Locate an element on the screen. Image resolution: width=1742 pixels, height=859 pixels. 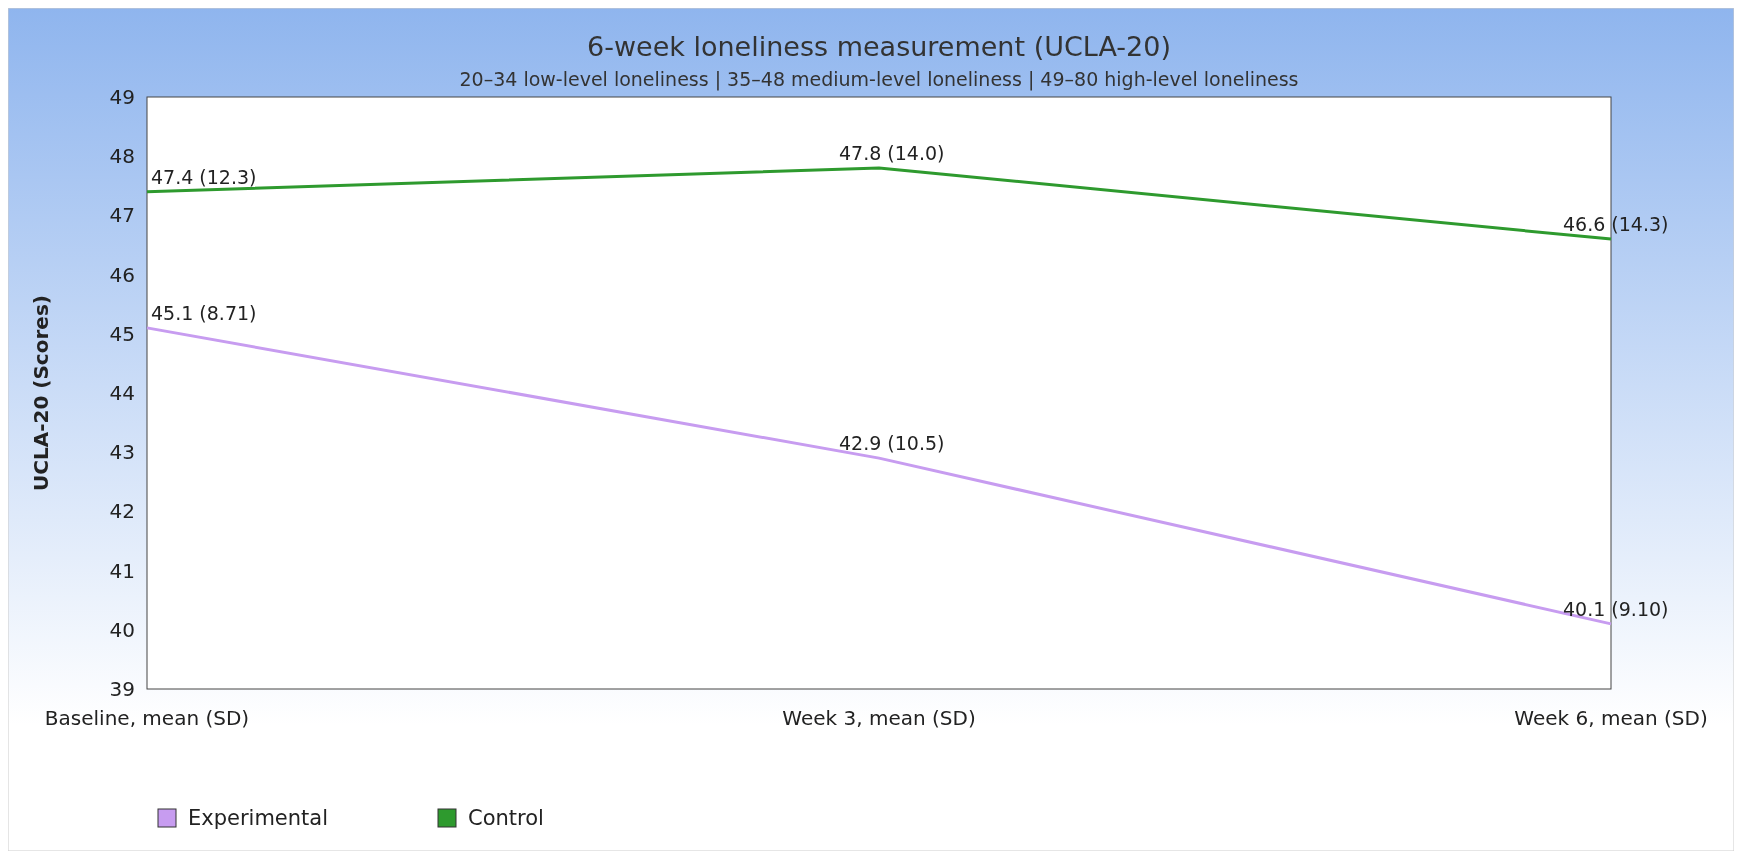
y-tick-label: 45 is located at coordinates (122, 333).